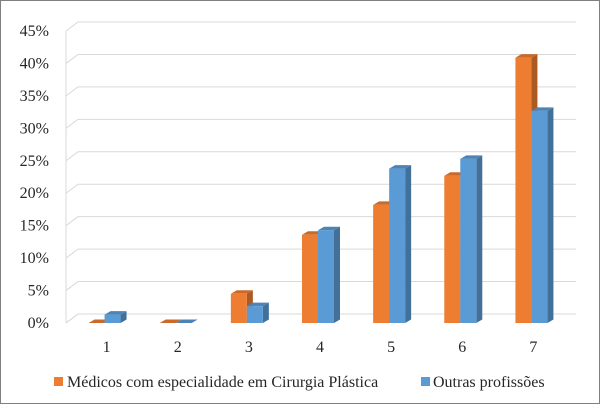 Image resolution: width=600 pixels, height=404 pixels. Describe the element at coordinates (38, 323) in the screenshot. I see `y-tick-label: 0%` at that location.